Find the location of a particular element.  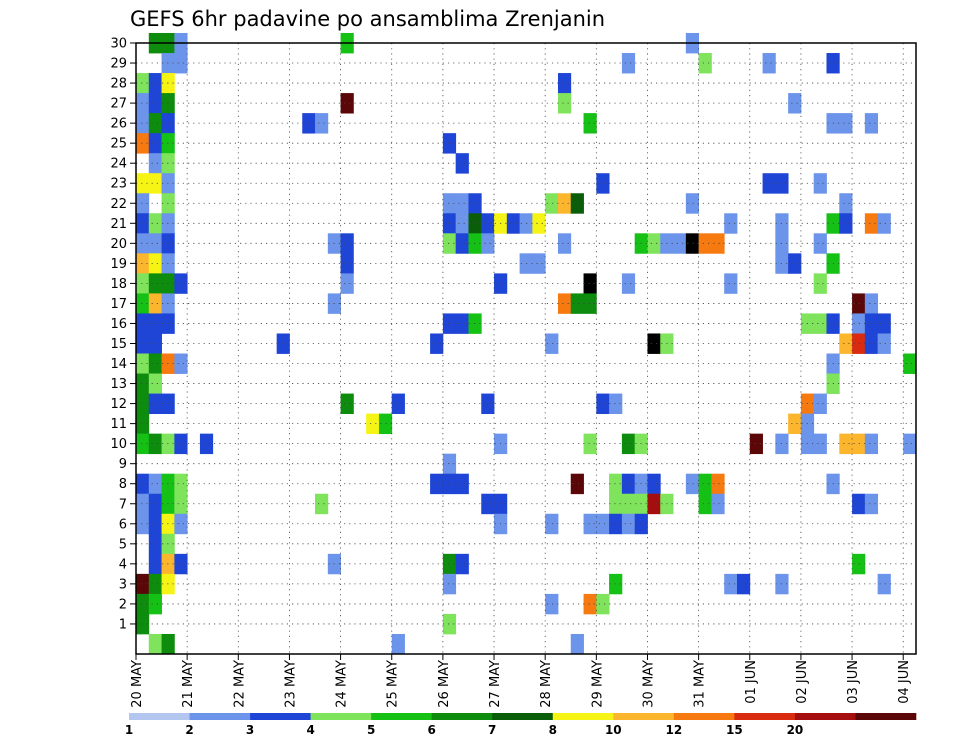

y-tick-label: 28 is located at coordinates (118, 84).